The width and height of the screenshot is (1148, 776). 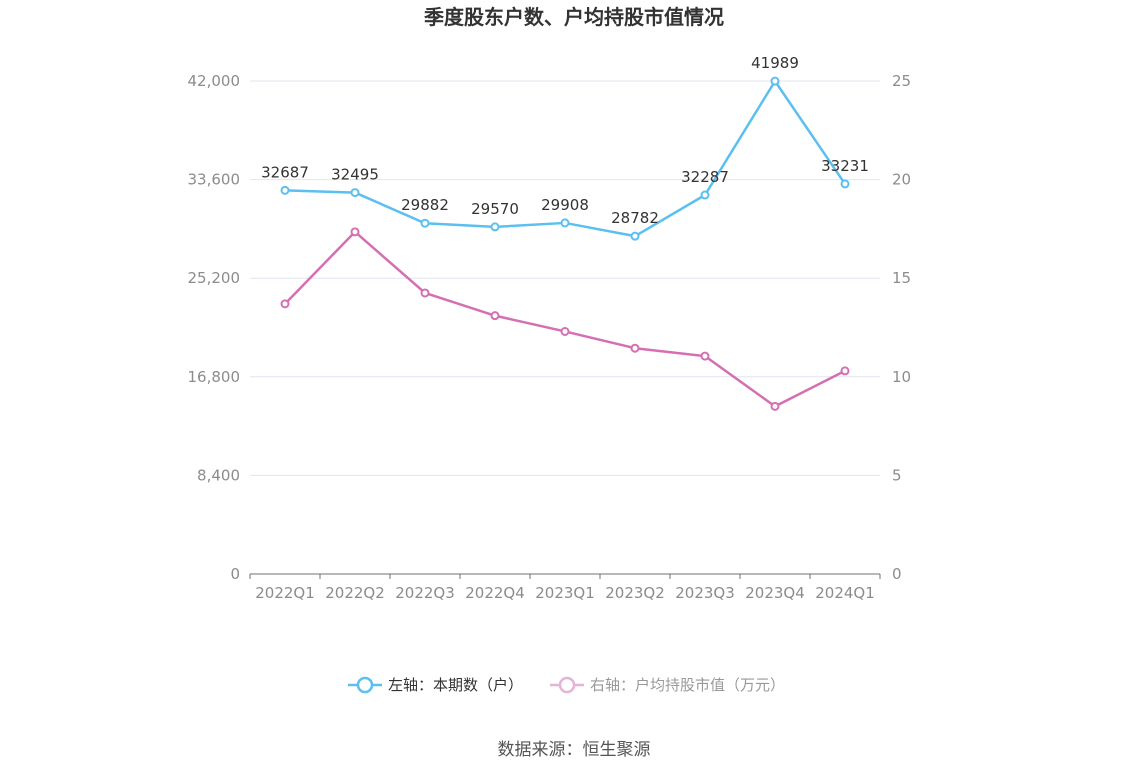 What do you see at coordinates (565, 576) in the screenshot?
I see `axes` at bounding box center [565, 576].